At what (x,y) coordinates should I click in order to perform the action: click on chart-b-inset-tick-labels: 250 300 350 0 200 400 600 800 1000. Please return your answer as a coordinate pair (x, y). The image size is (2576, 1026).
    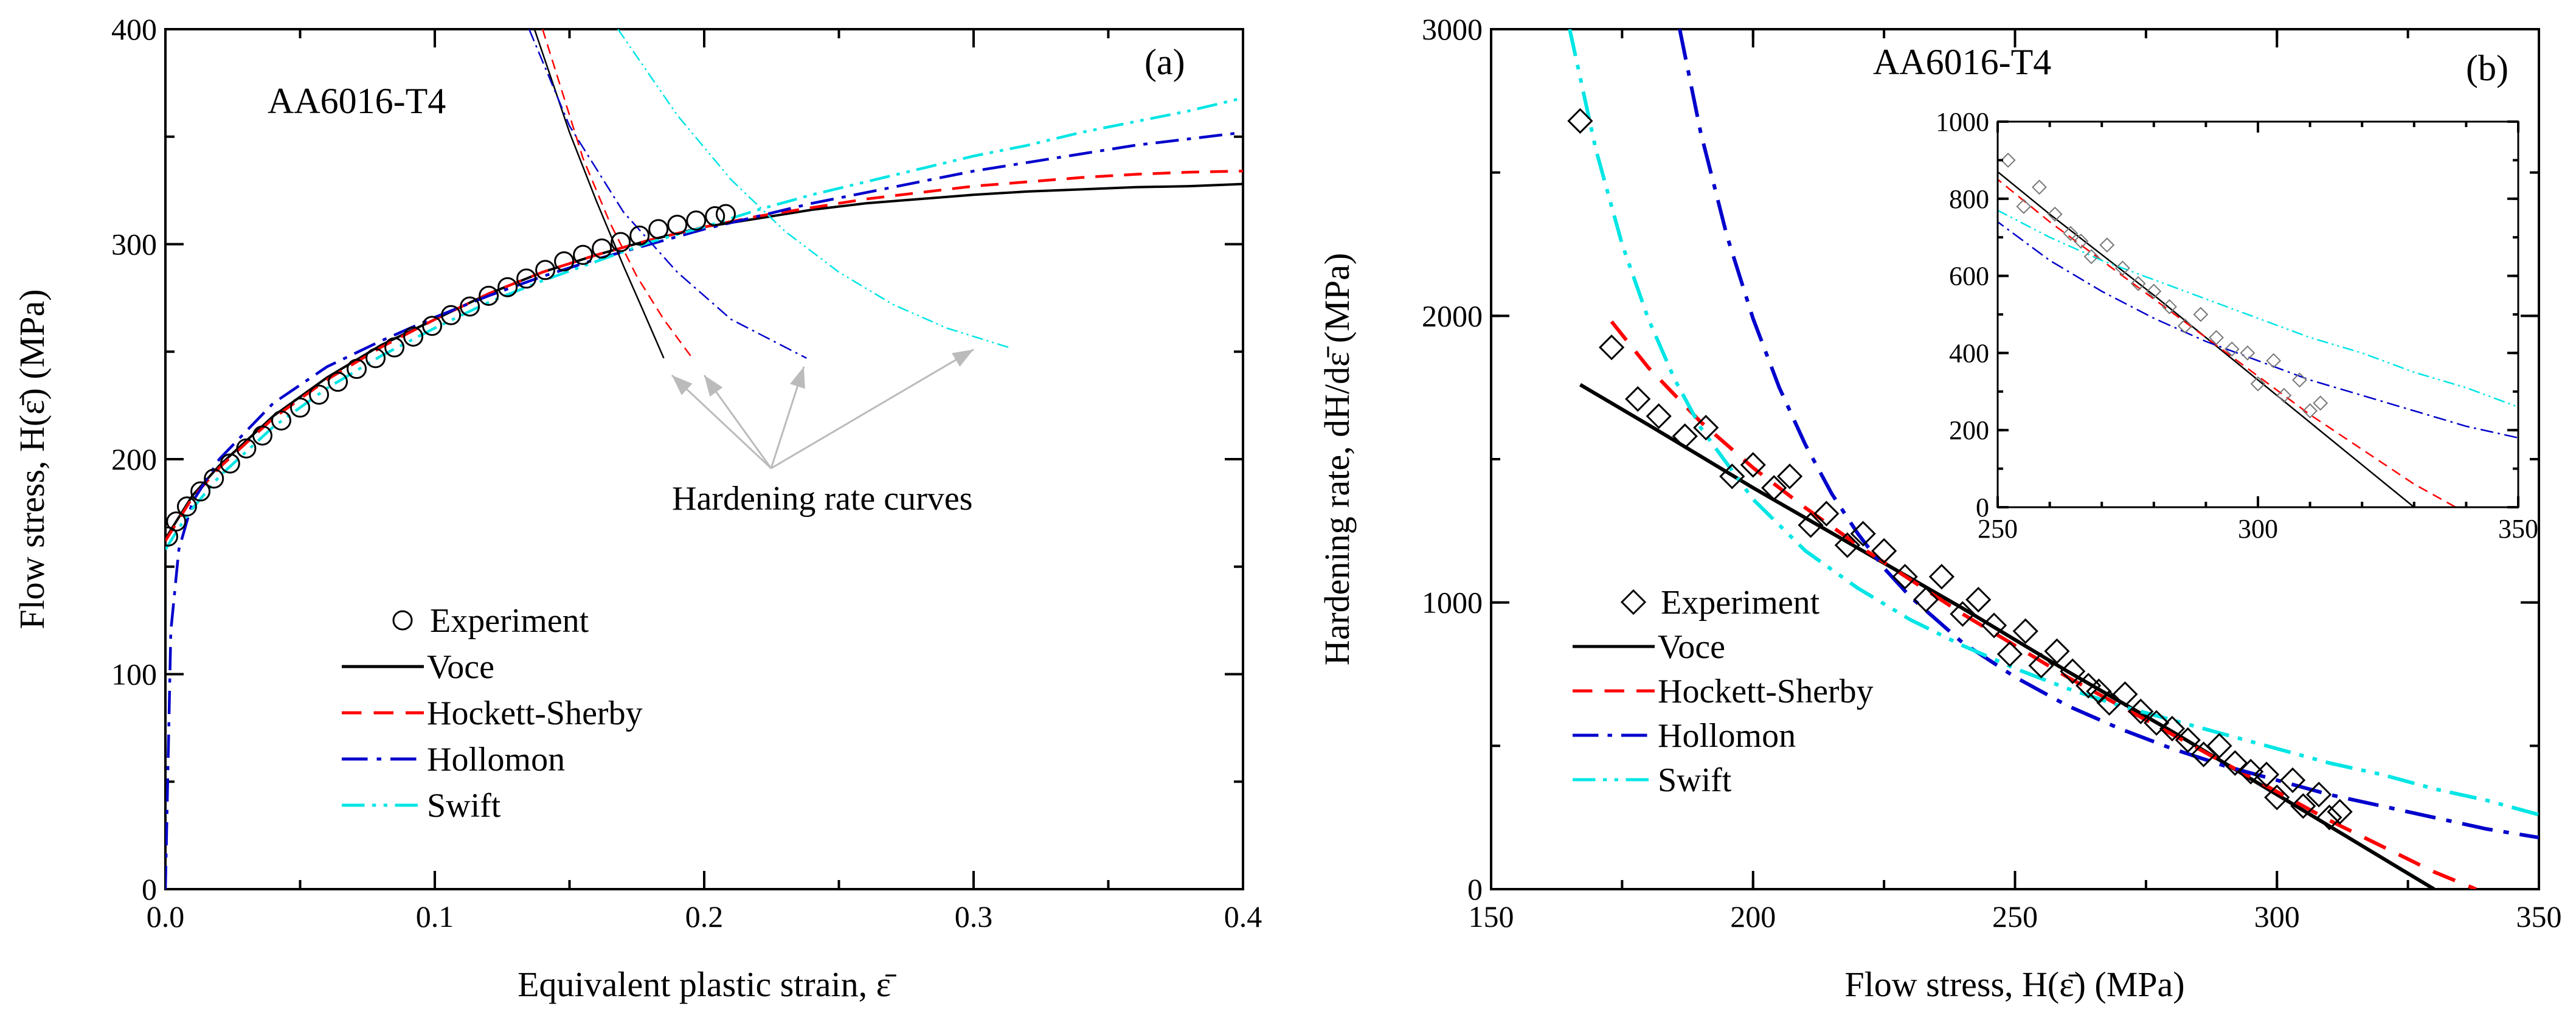
    Looking at the image, I should click on (2237, 325).